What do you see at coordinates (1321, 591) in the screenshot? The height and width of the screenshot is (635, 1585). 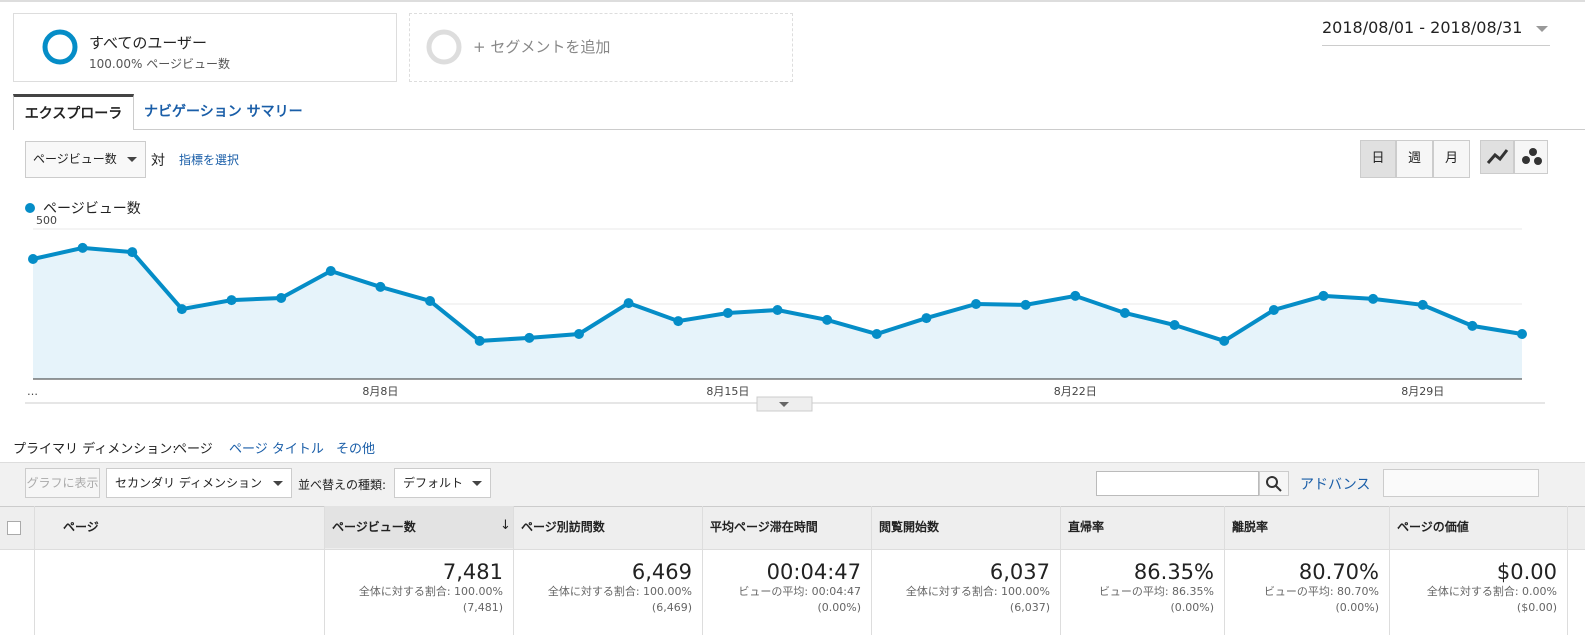 I see `total-note: ビューの平均: 80.70%` at bounding box center [1321, 591].